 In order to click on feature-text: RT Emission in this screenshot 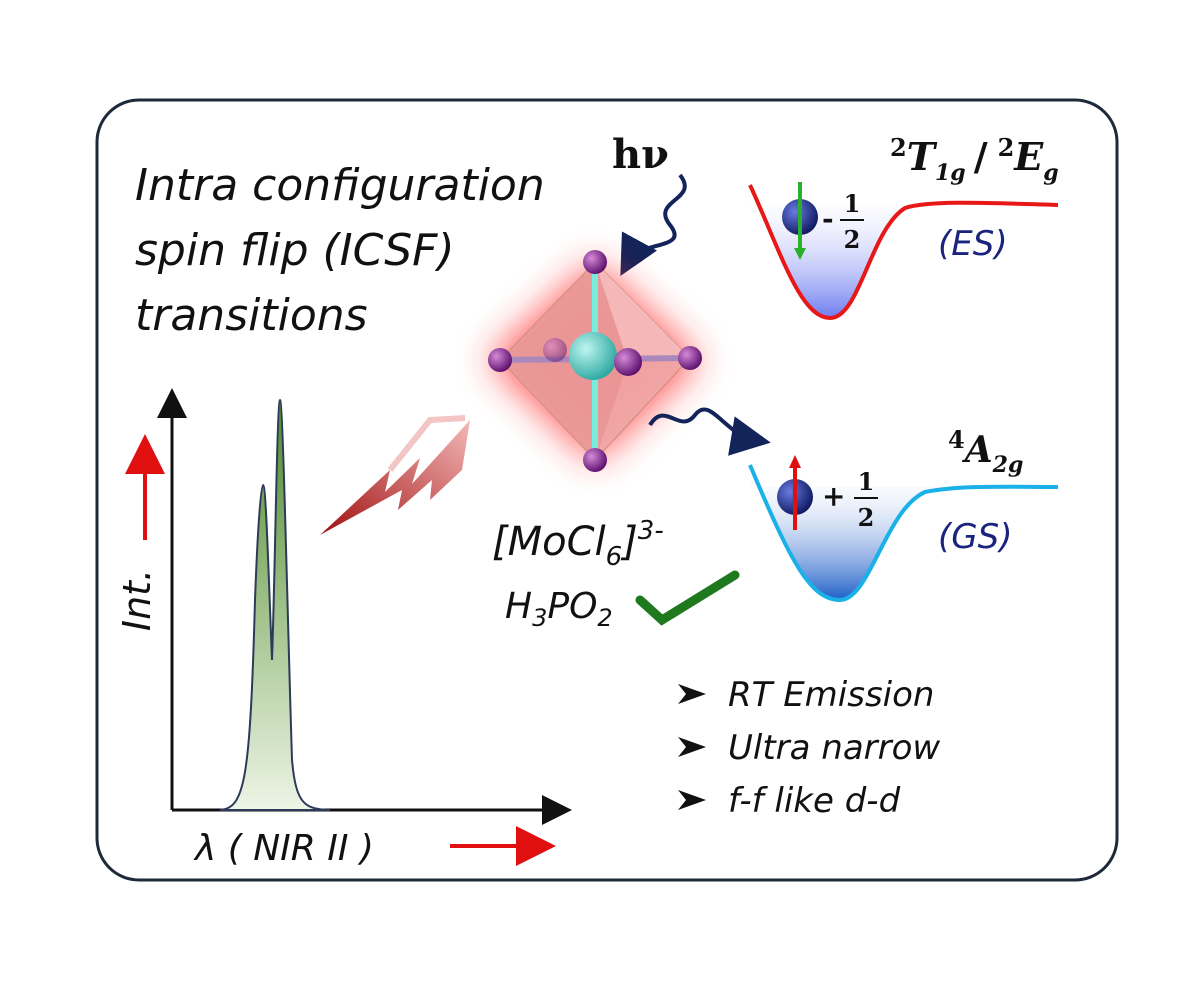, I will do `click(831, 695)`.